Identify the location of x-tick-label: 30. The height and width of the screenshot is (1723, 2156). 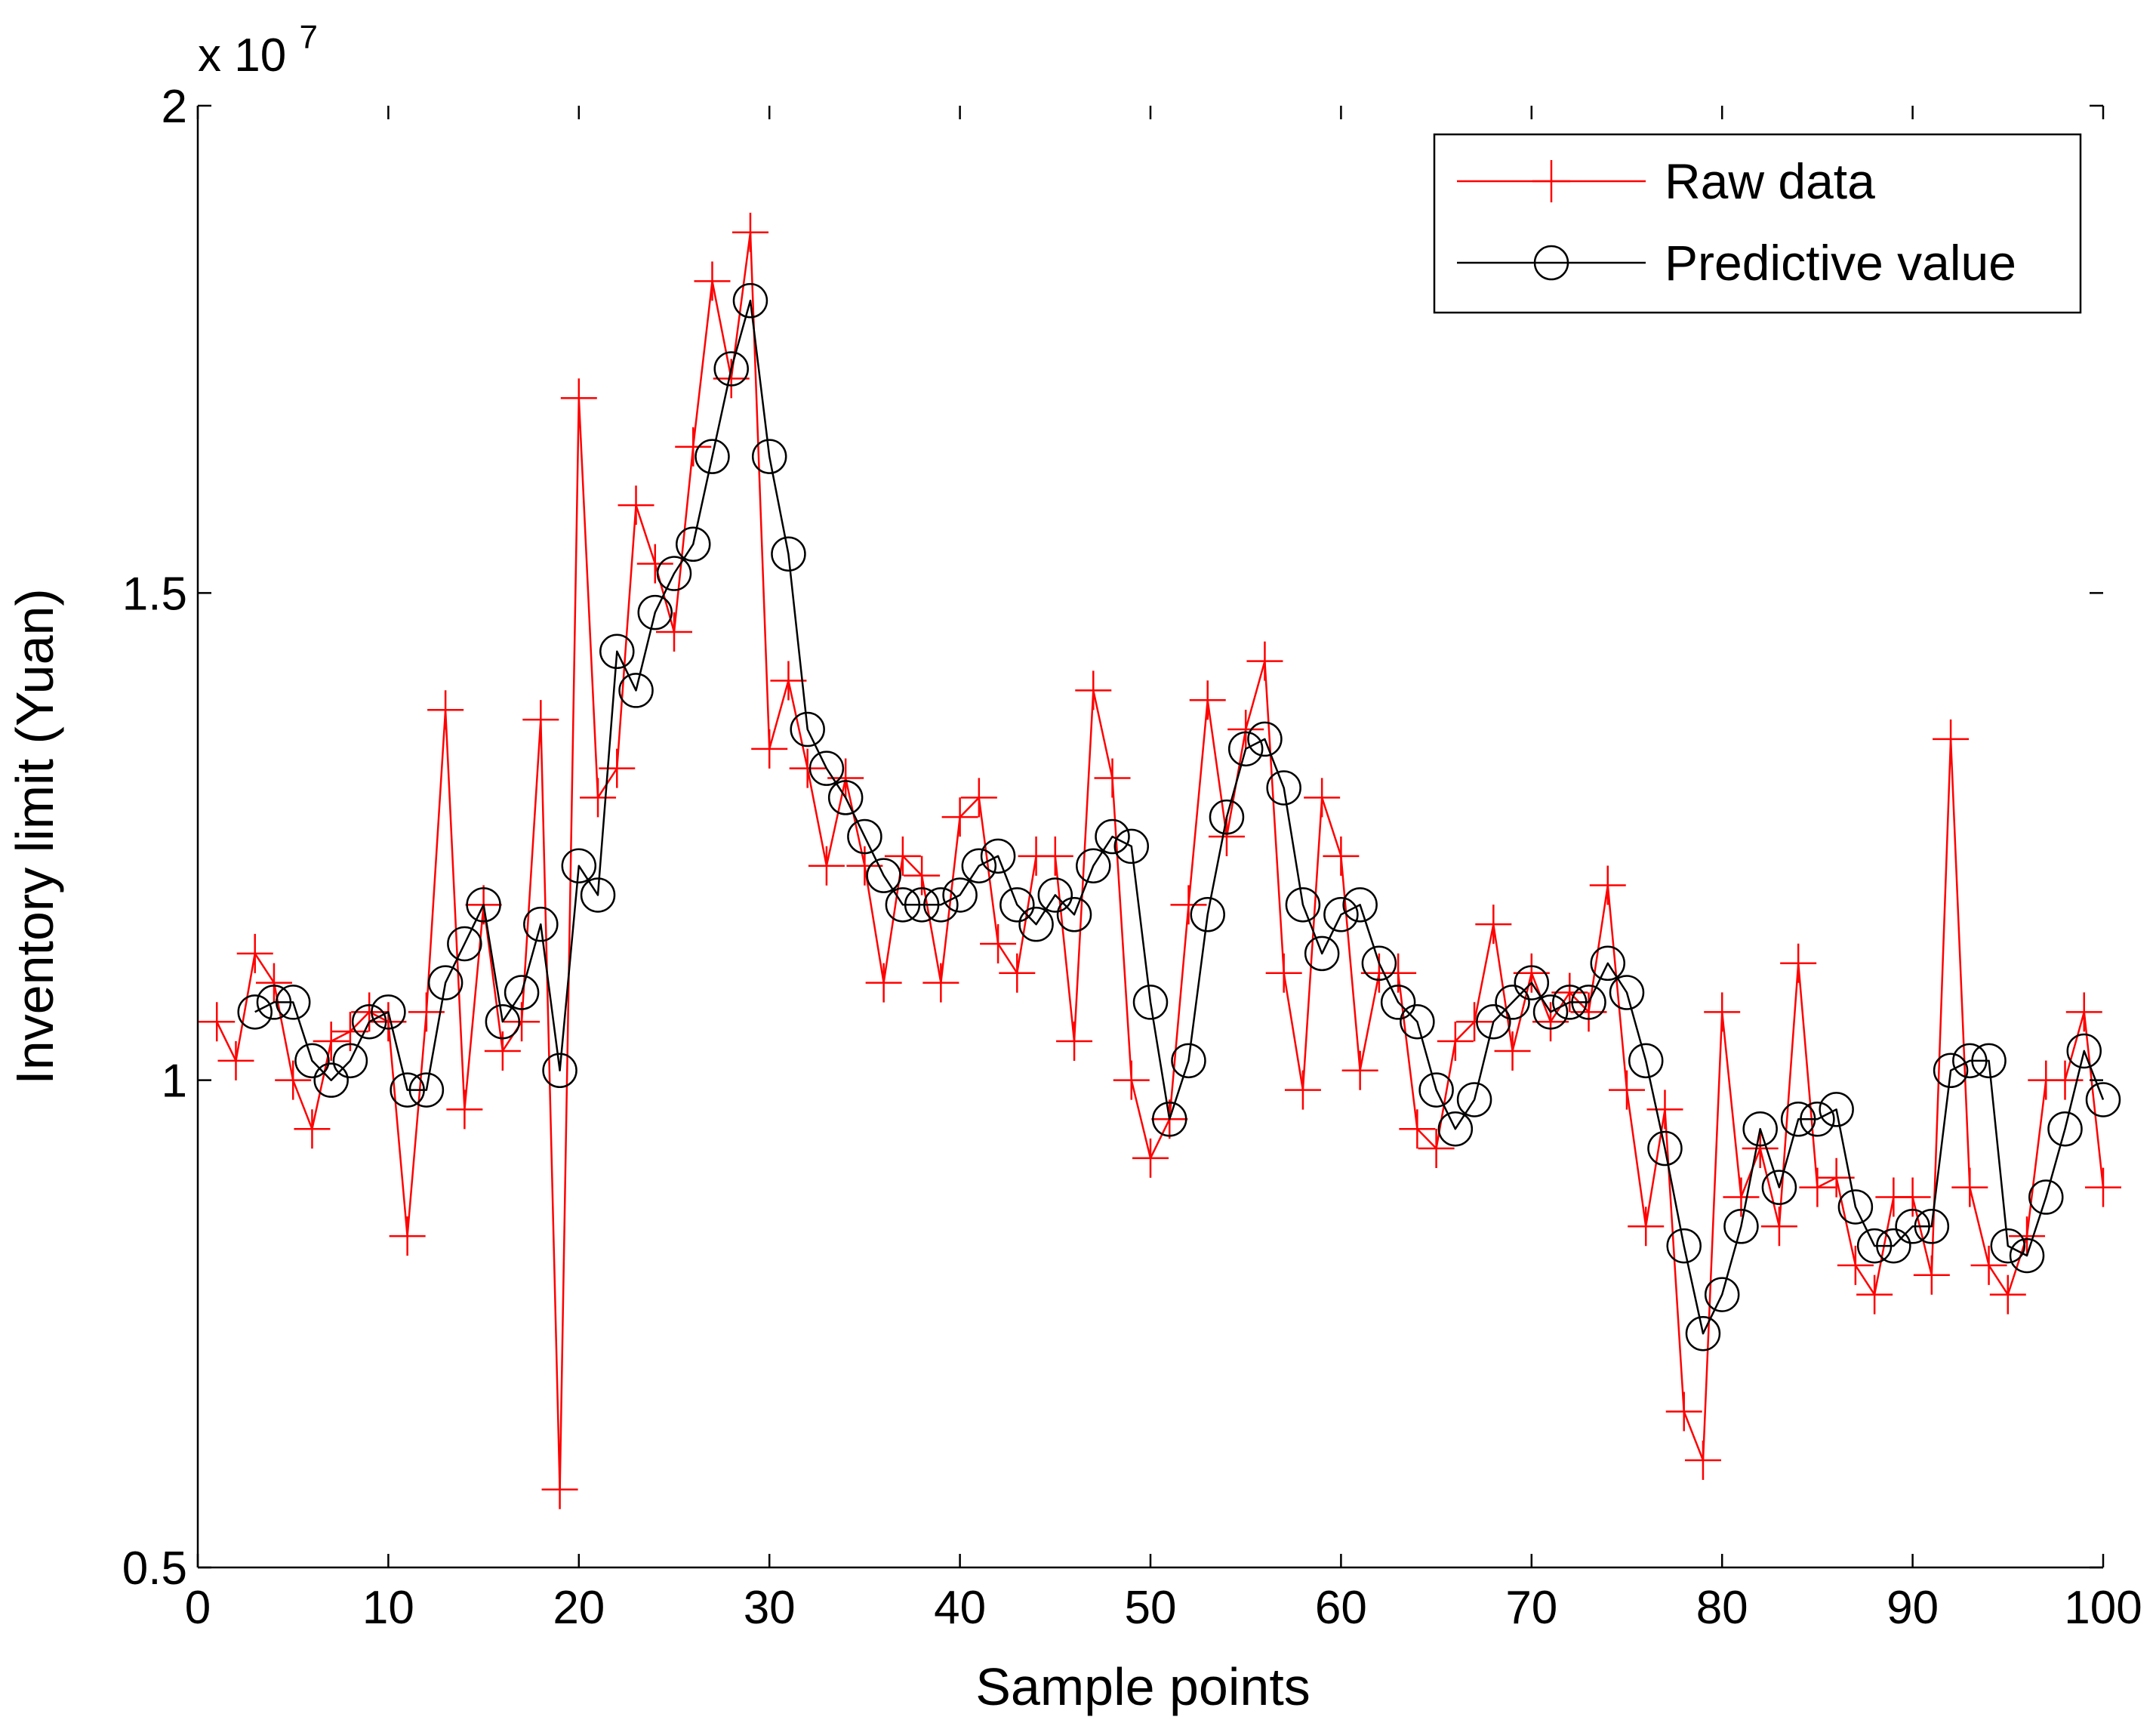
(770, 1608).